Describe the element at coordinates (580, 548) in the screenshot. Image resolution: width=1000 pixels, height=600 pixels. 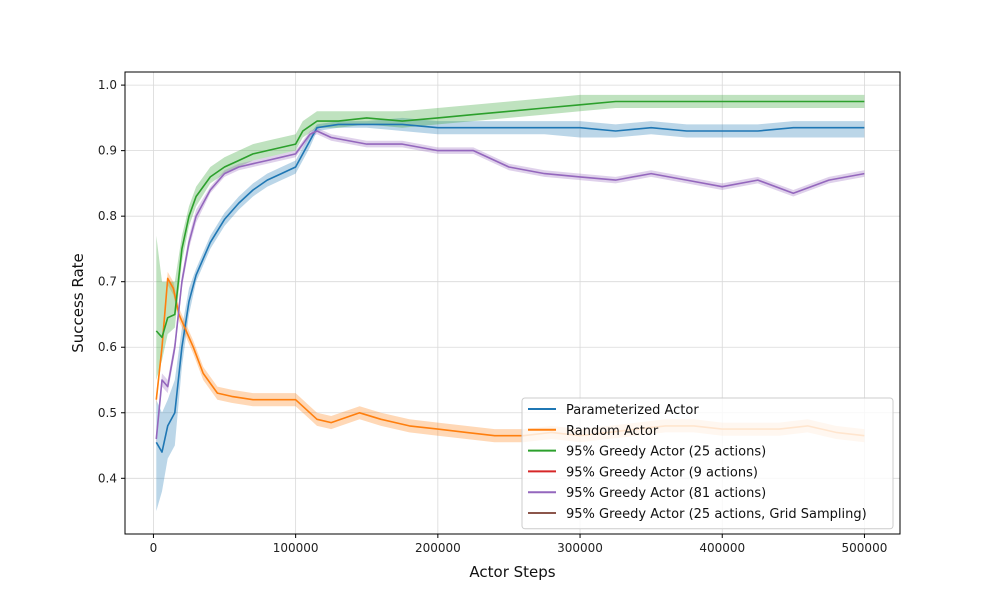
I see `x-tick-label: 300000` at that location.